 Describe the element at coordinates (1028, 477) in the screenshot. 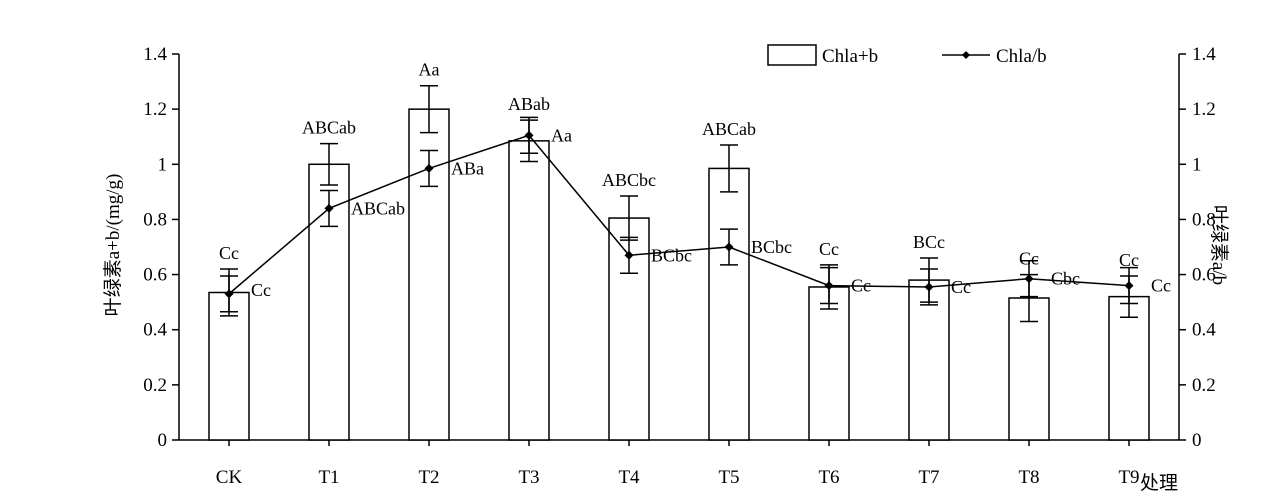

I see `x-tick-label: T8` at that location.